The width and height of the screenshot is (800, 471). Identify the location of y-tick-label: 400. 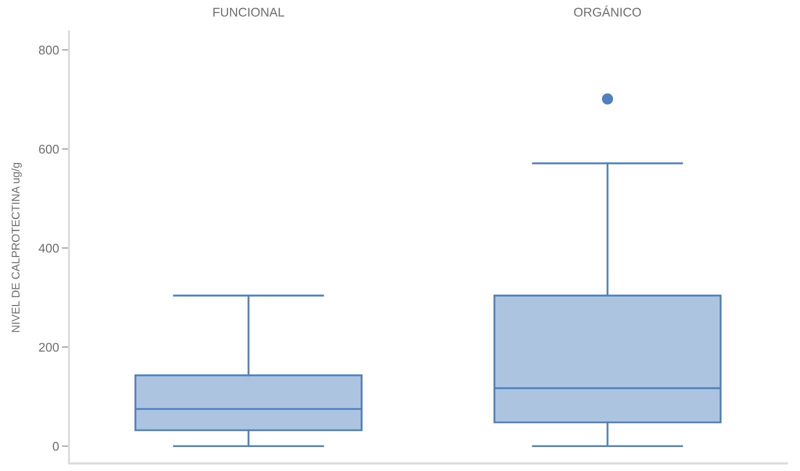
(48, 248).